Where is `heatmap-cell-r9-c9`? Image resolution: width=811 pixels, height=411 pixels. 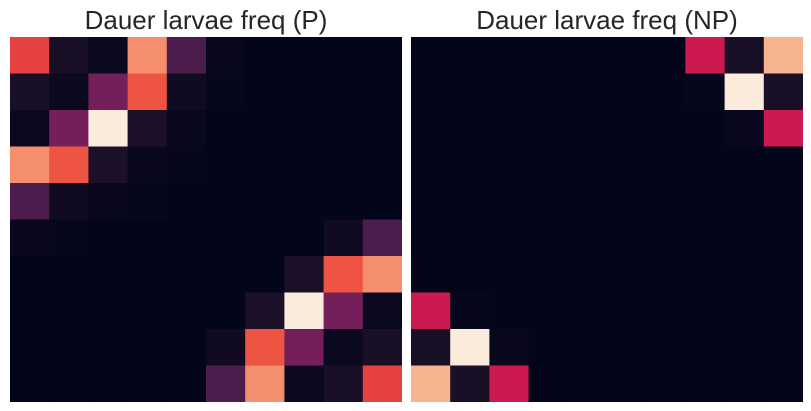
heatmap-cell-r9-c9 is located at coordinates (382, 383).